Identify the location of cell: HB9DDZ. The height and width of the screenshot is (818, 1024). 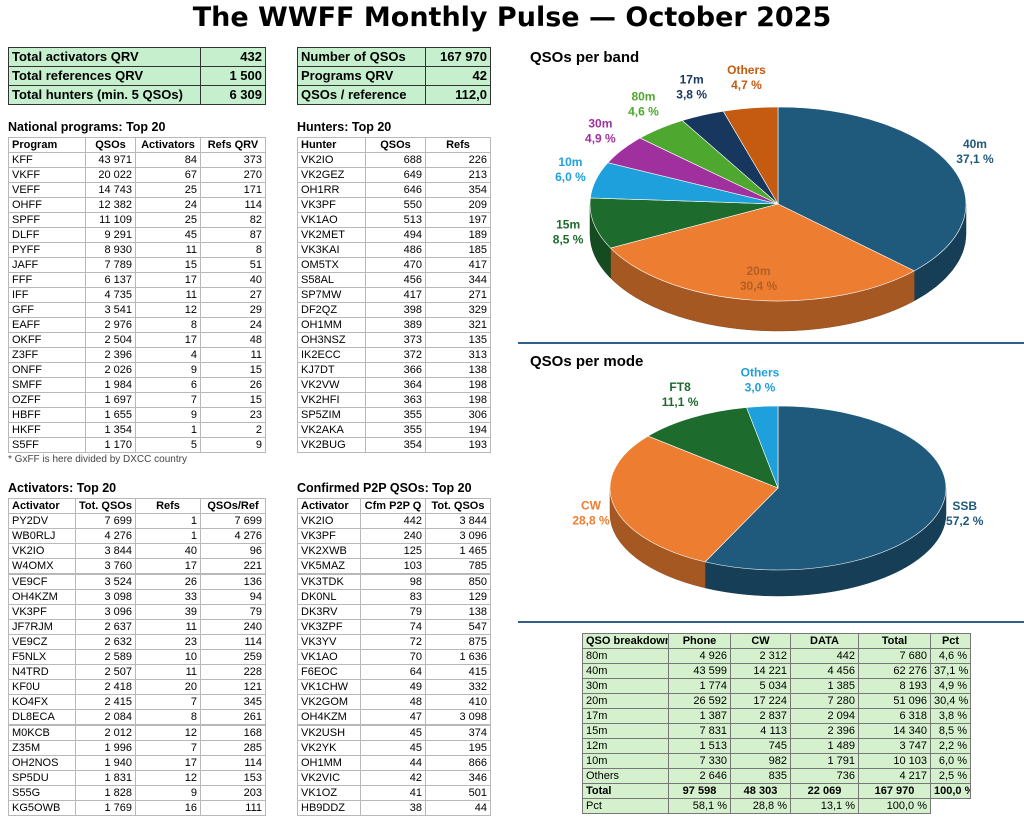
(329, 808).